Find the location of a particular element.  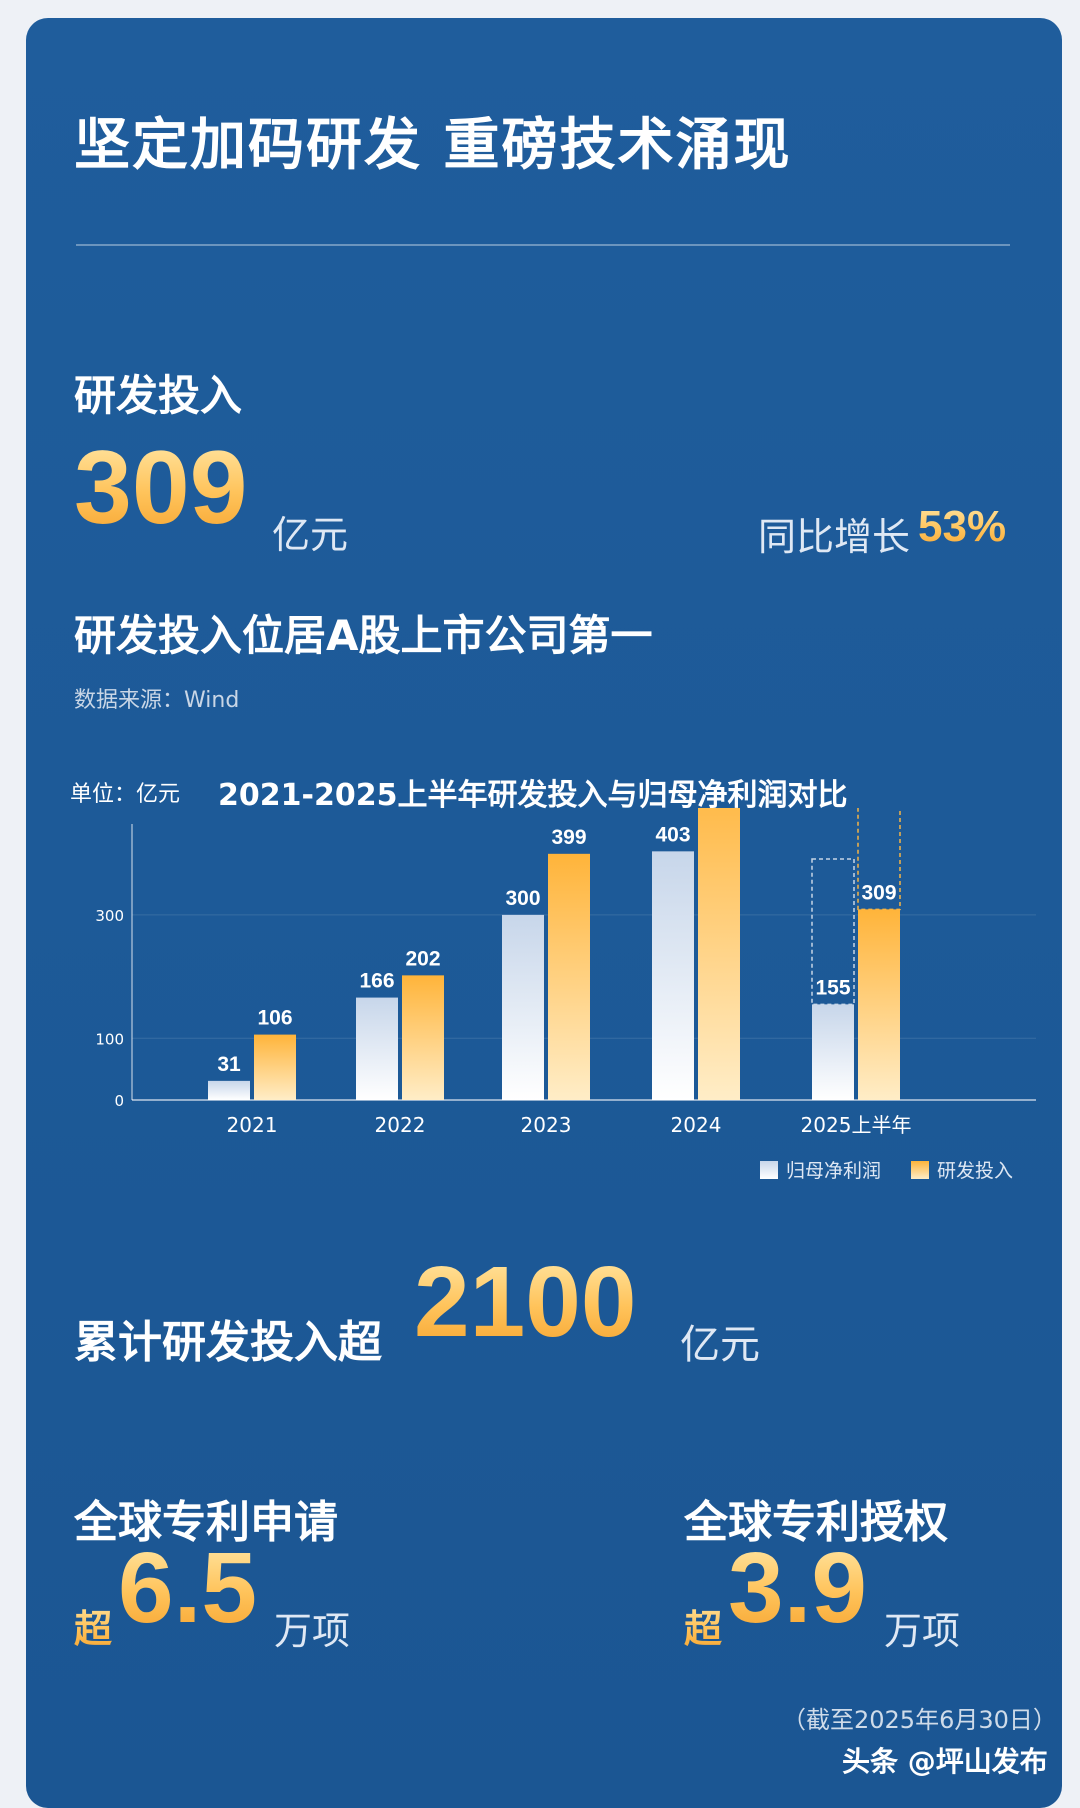

chart-legend: 归母净利润 研发投入 is located at coordinates (886, 1169).